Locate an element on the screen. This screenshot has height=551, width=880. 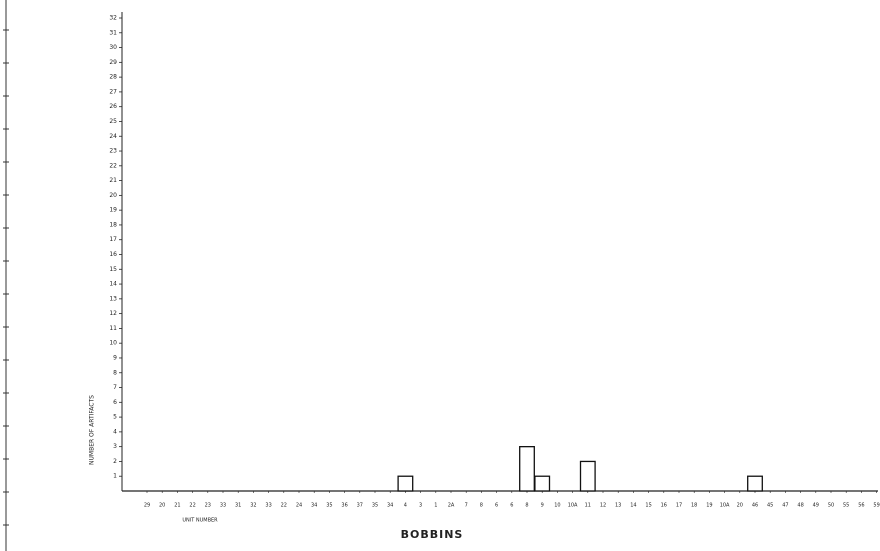
y-tick-label: 21 is located at coordinates (113, 180).